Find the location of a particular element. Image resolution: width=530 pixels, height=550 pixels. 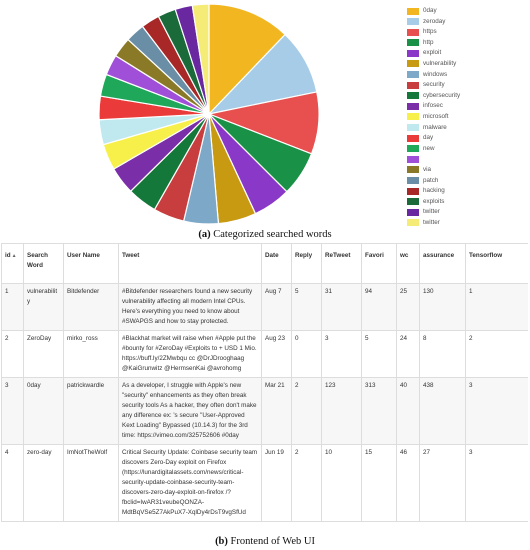

table-cell: 8 is located at coordinates (442, 354).